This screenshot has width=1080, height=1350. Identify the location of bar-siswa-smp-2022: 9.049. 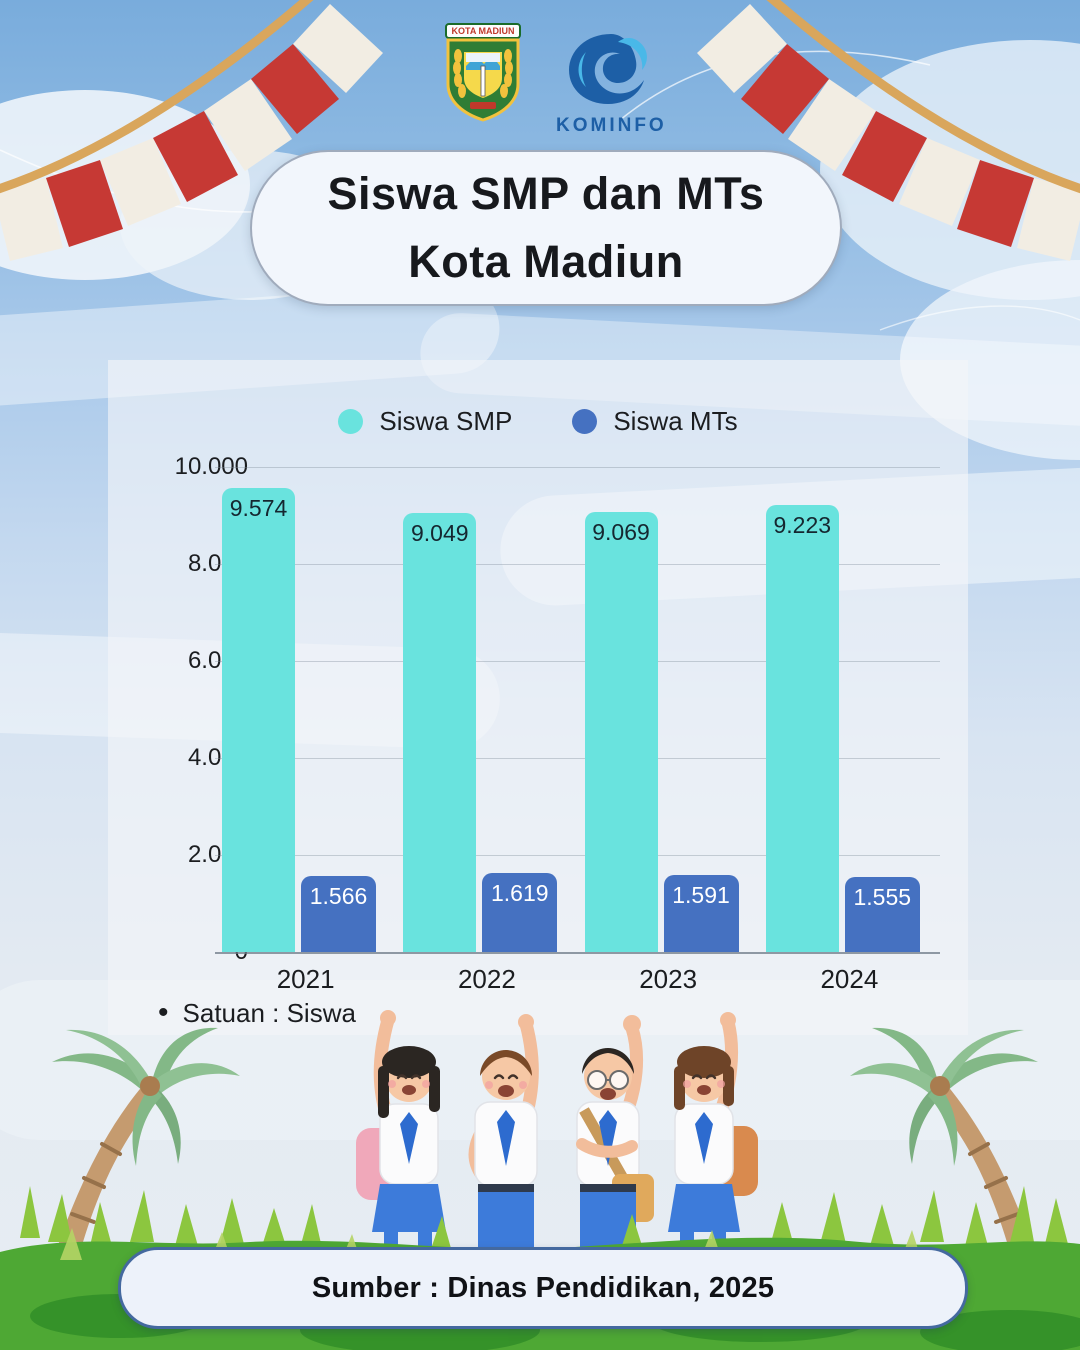
(440, 732).